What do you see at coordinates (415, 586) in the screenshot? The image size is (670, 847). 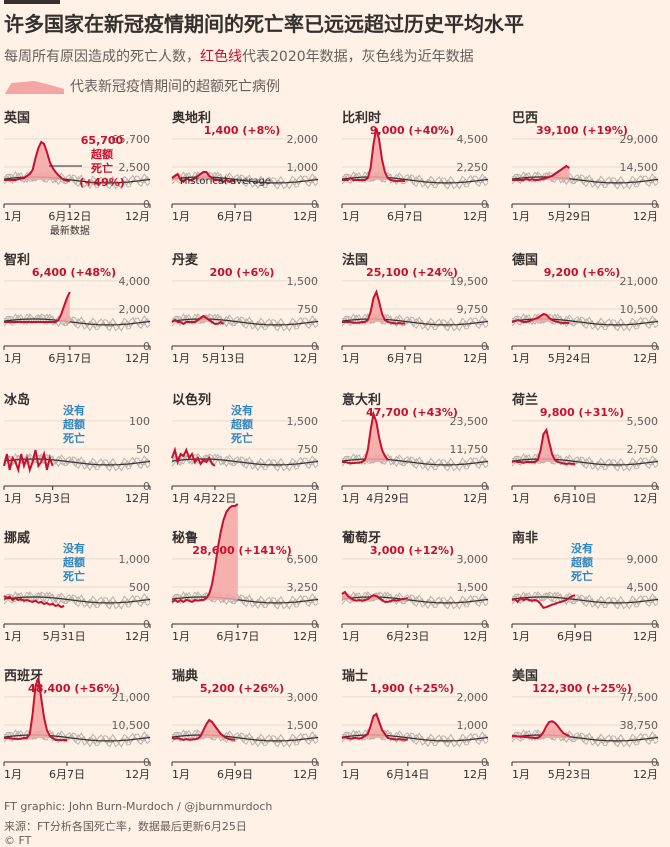 I see `chart-panel: 葡萄牙 3,000 1,500 0 1月 6月23日 12月 3,000 (+12%)` at bounding box center [415, 586].